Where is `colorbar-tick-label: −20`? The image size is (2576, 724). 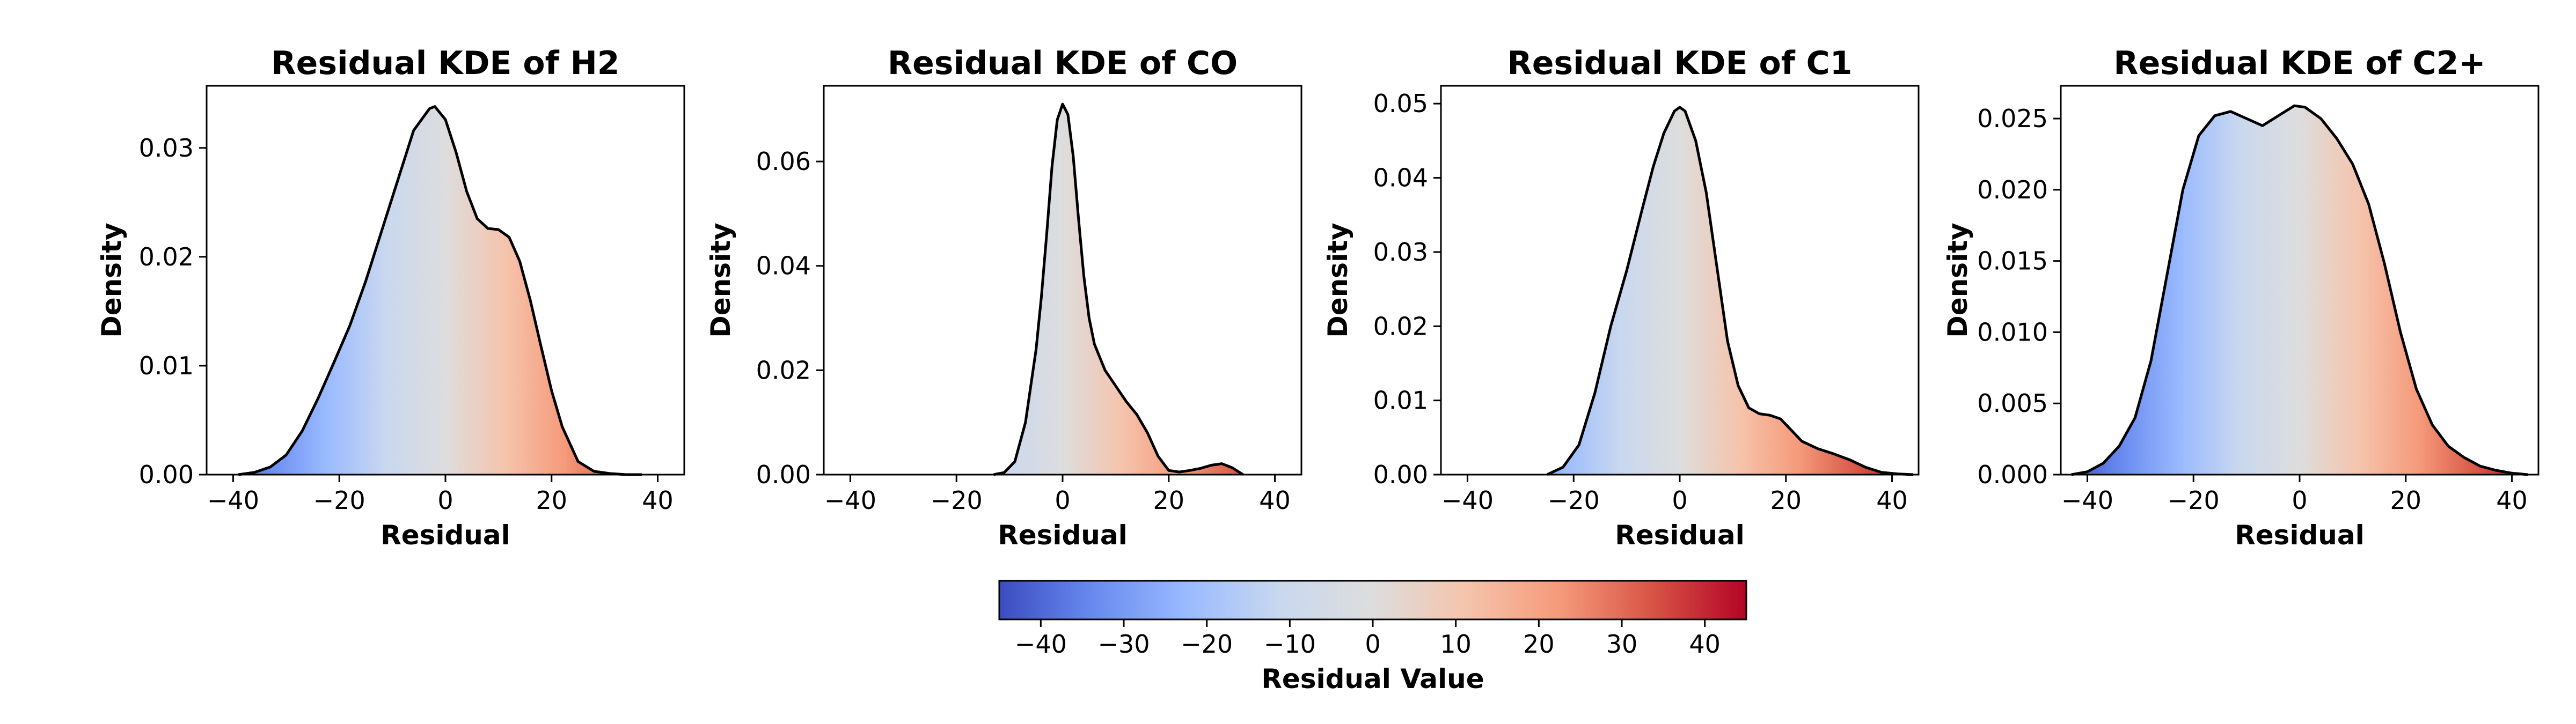
colorbar-tick-label: −20 is located at coordinates (1207, 644).